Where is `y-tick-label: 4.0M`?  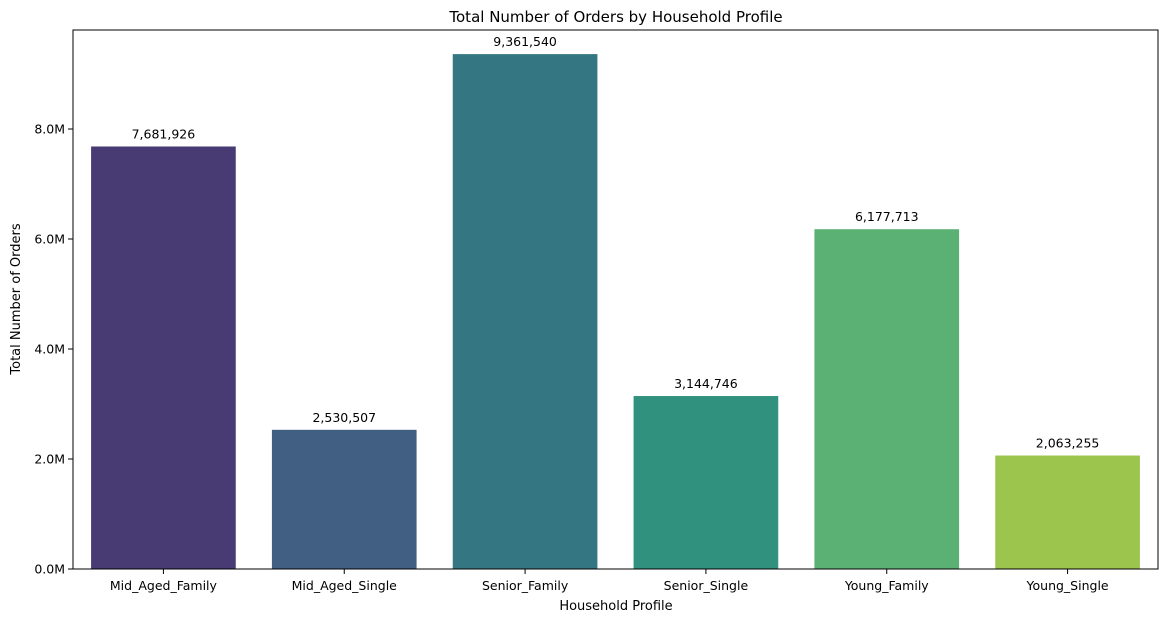 y-tick-label: 4.0M is located at coordinates (49, 349).